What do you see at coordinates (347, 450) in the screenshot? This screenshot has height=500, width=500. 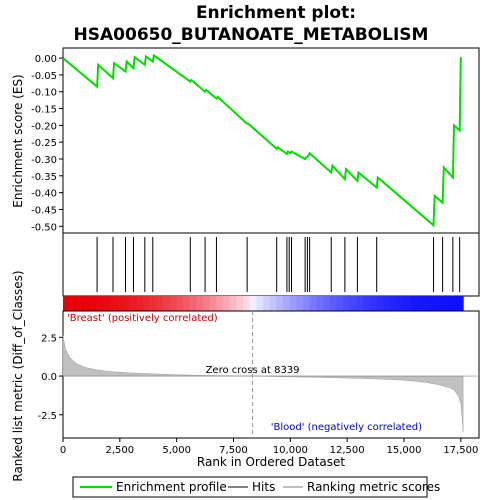 I see `metric-x-tick-label: 12,500` at bounding box center [347, 450].